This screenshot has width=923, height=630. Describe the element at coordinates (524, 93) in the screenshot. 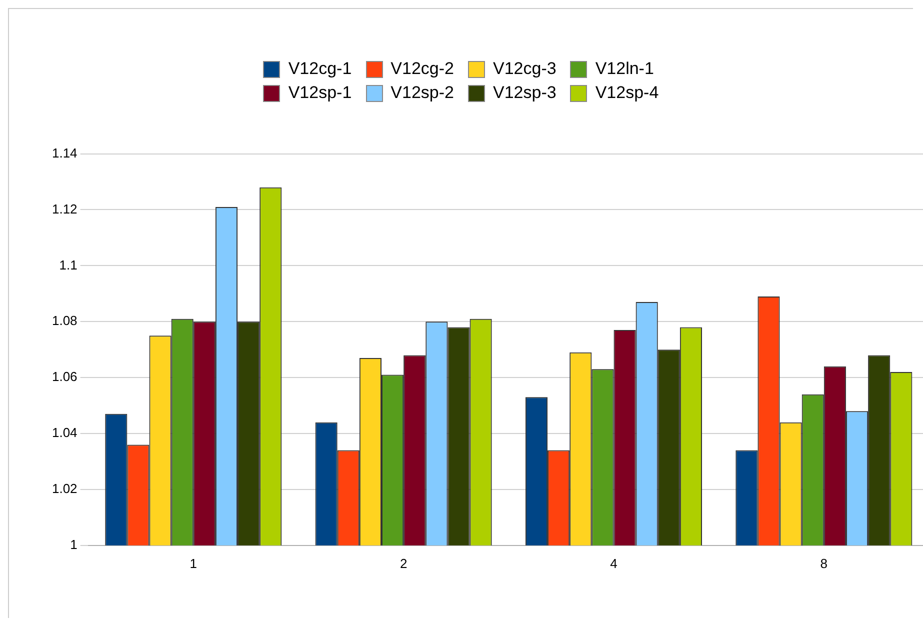

I see `legend-label: V12sp-3` at that location.